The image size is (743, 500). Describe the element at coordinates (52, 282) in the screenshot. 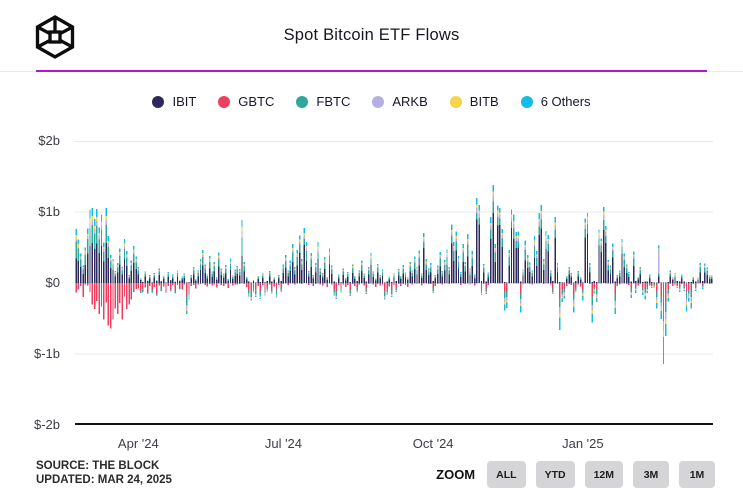

I see `y-tick-label: $0` at that location.